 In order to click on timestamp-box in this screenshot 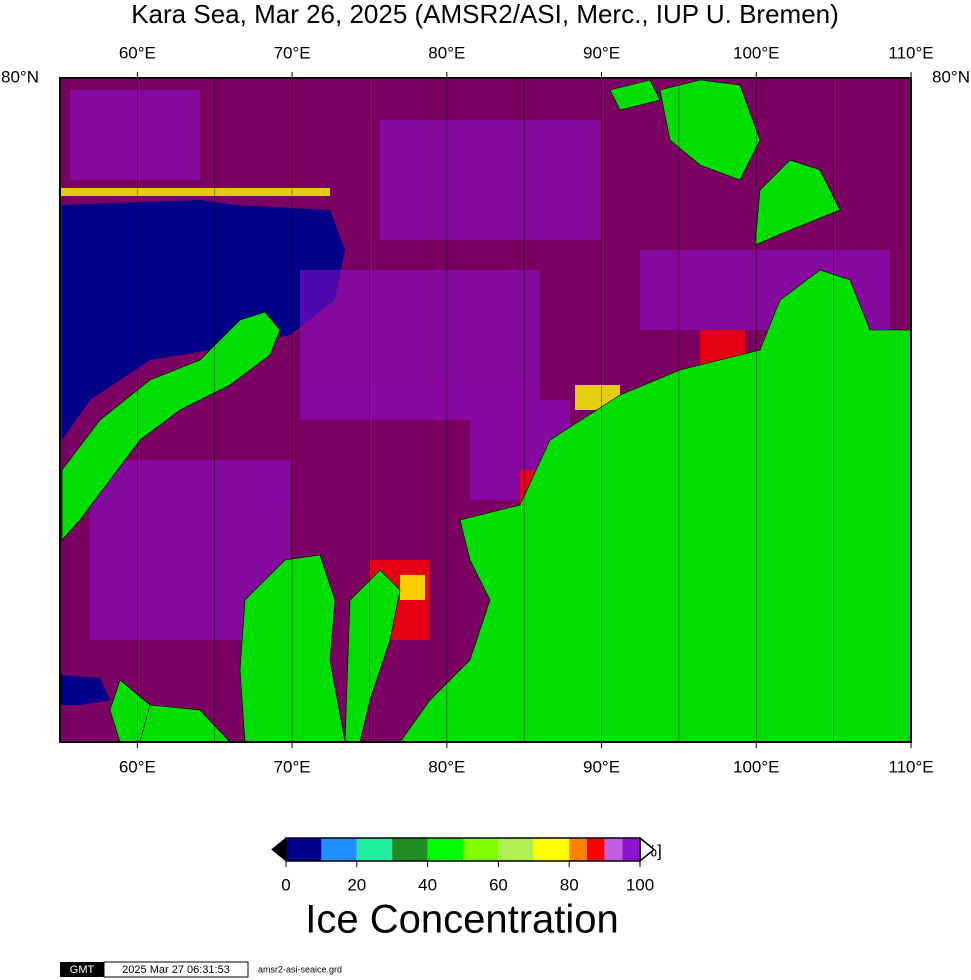, I will do `click(176, 969)`.